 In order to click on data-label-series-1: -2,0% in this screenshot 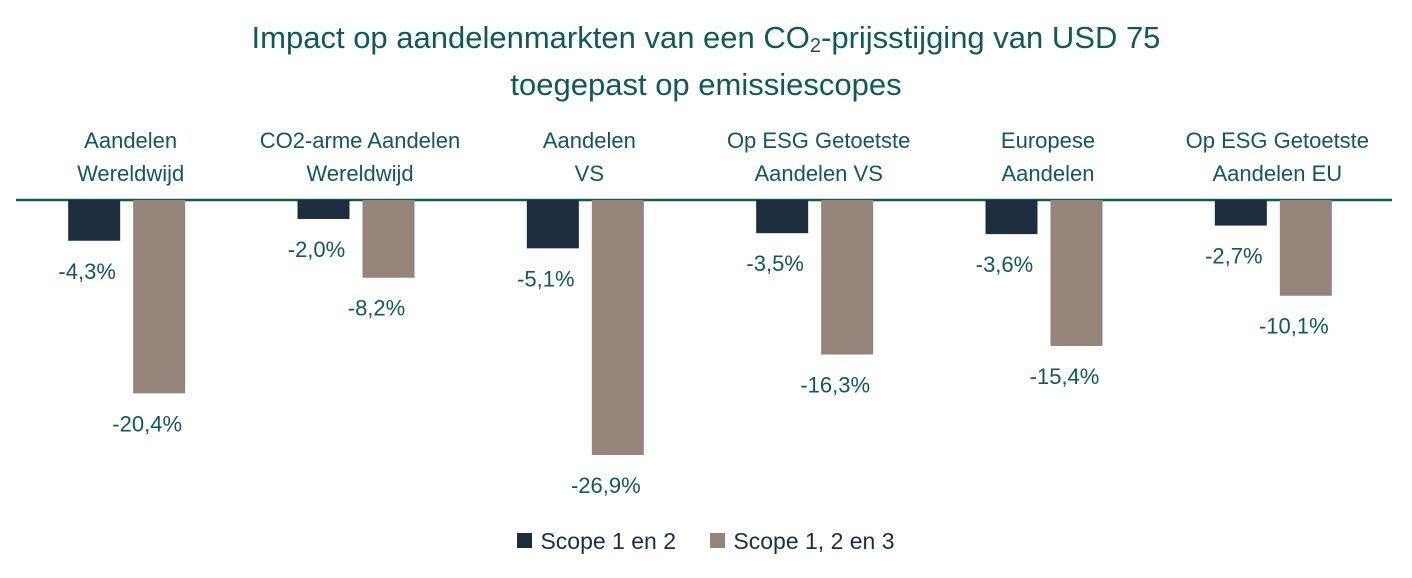, I will do `click(316, 249)`.